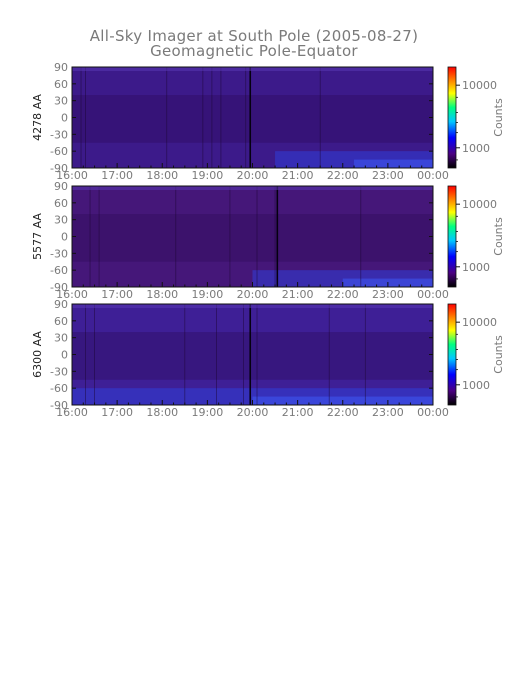 This screenshot has height=680, width=510. What do you see at coordinates (37, 236) in the screenshot?
I see `panel-ylabel: 5577 AA` at bounding box center [37, 236].